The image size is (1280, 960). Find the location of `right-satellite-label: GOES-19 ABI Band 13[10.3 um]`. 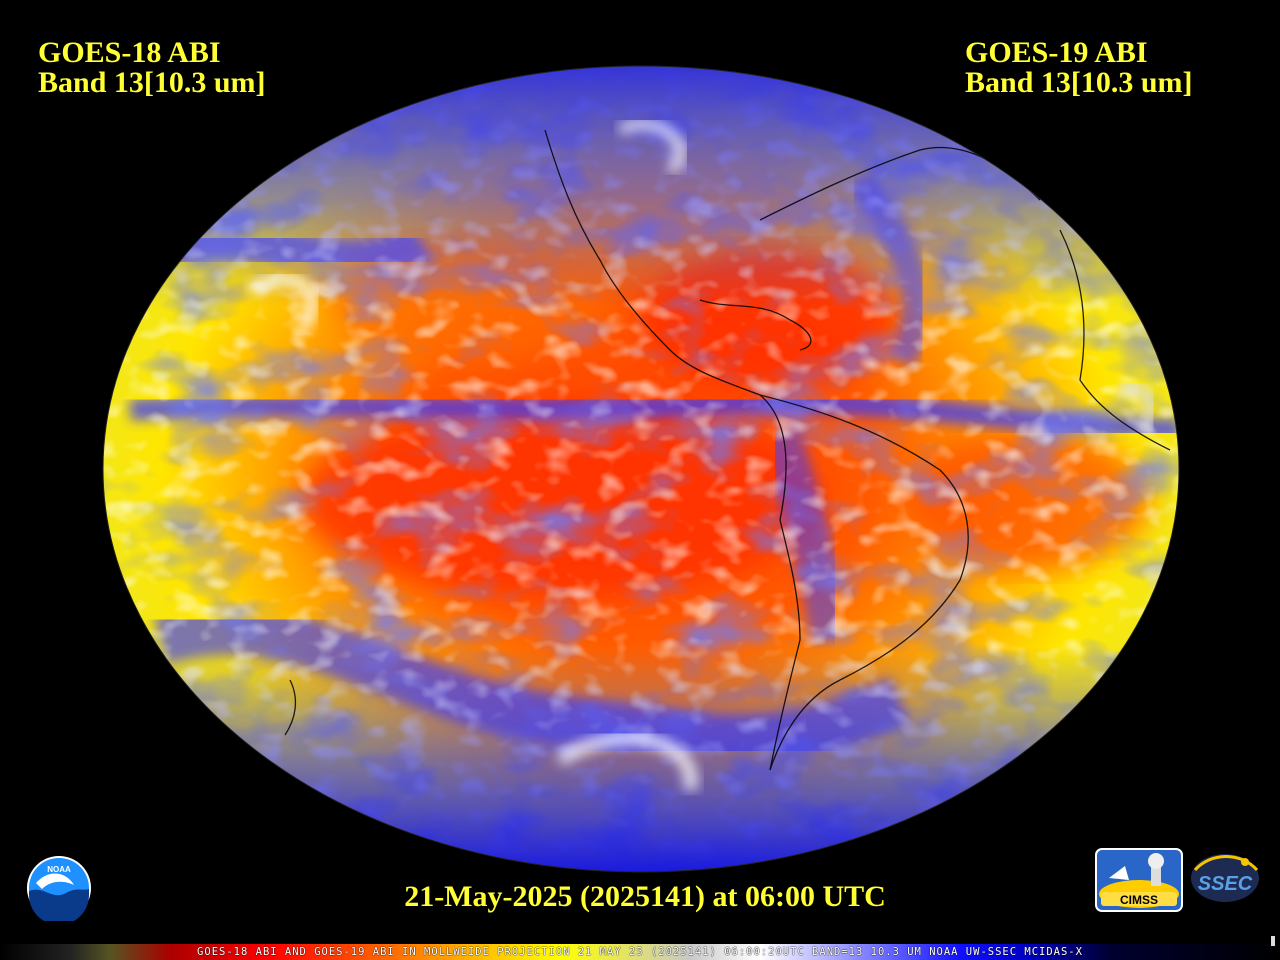

right-satellite-label: GOES-19 ABI Band 13[10.3 um] is located at coordinates (1079, 68).